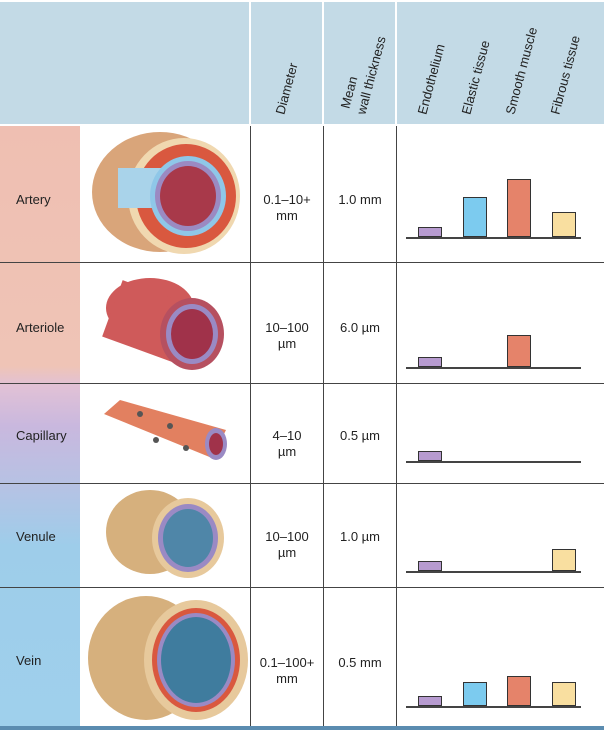 The image size is (604, 734). Describe the element at coordinates (359, 327) in the screenshot. I see `arteriole-wall: 6.0 µm` at that location.